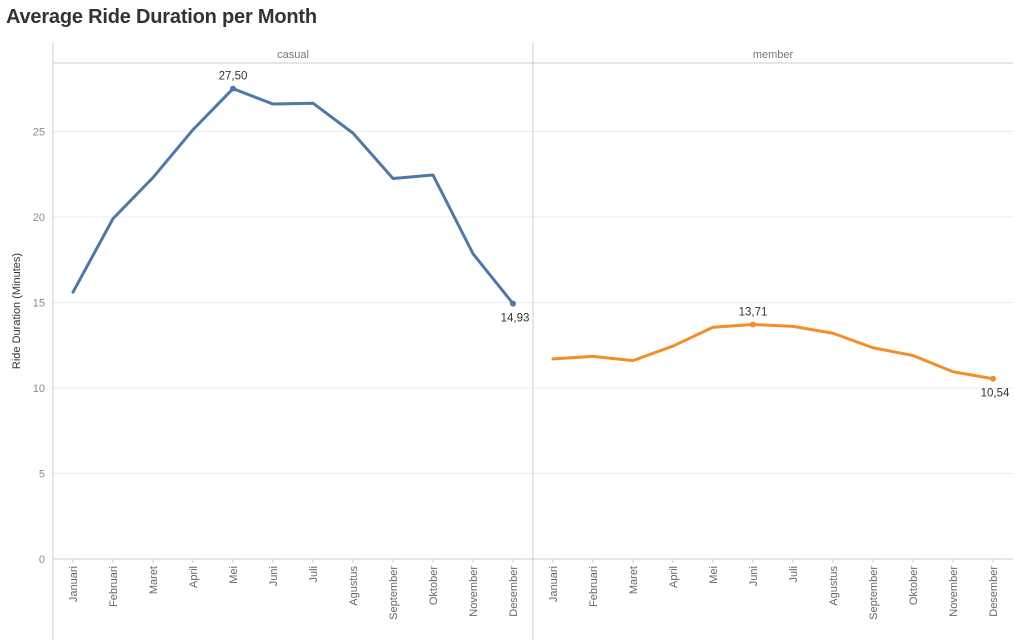 This screenshot has height=640, width=1015. Describe the element at coordinates (39, 303) in the screenshot. I see `y-tick-label: 15` at that location.